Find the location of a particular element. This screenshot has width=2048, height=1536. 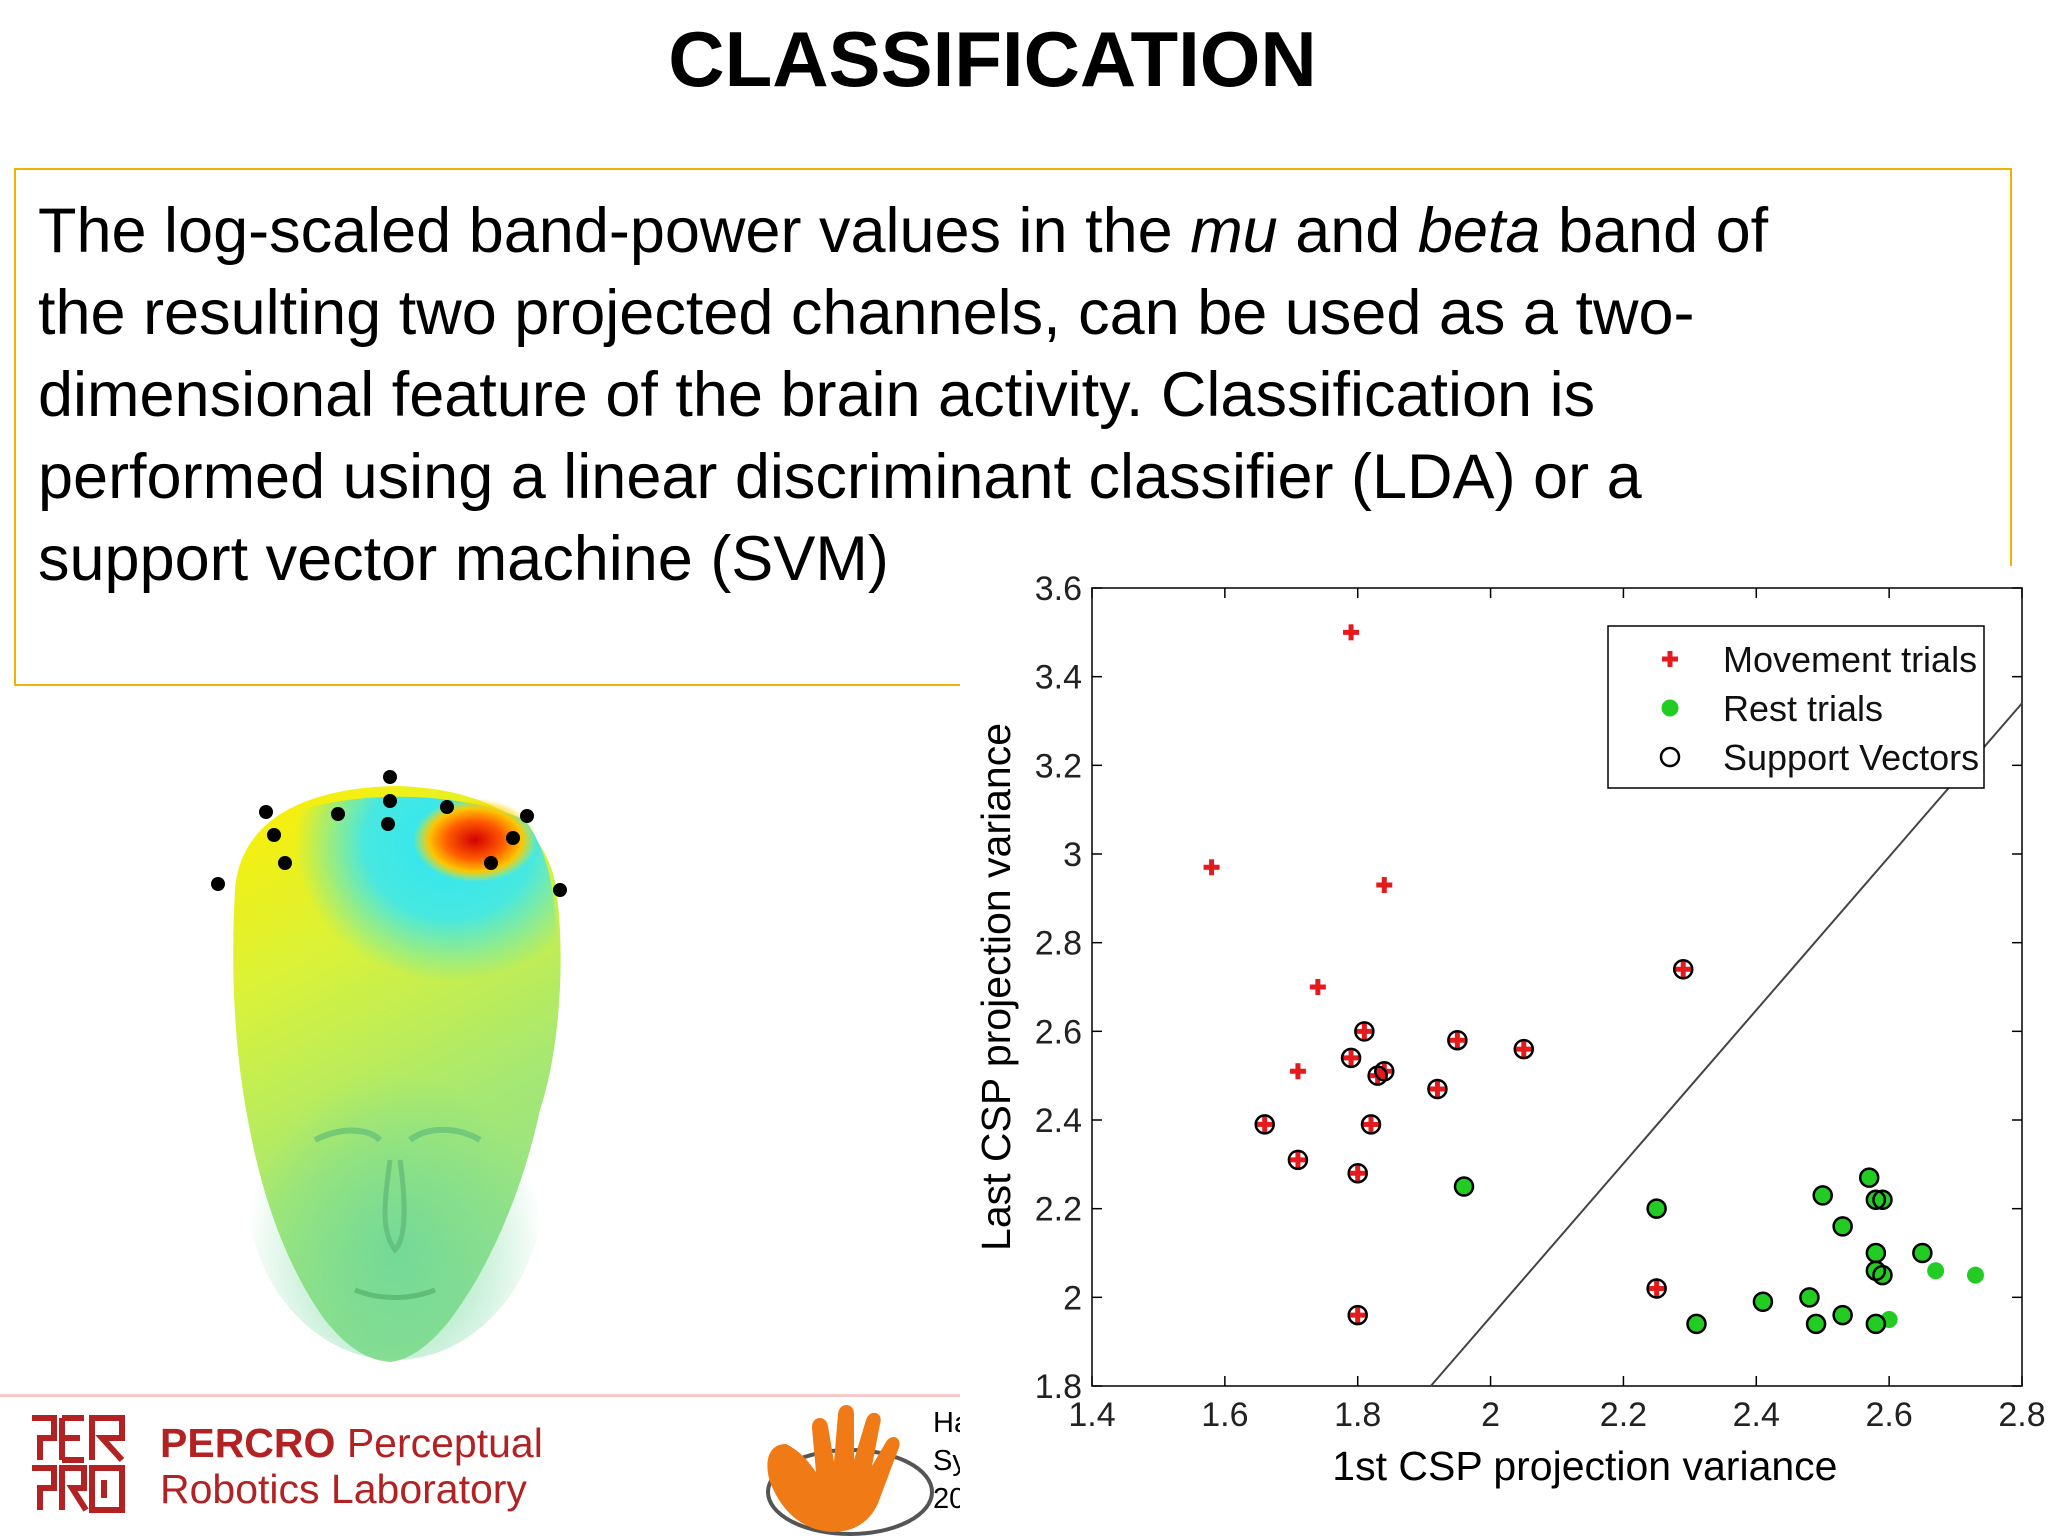

y-tick-label: 3.2 is located at coordinates (1058, 766).